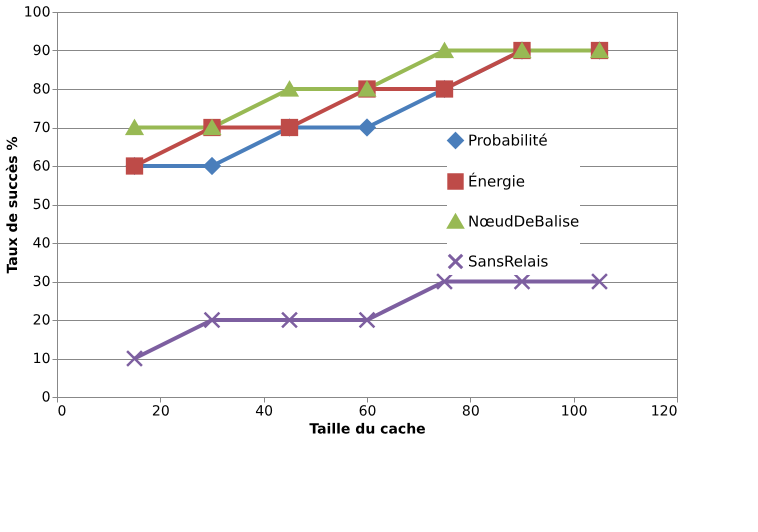 The height and width of the screenshot is (532, 758). I want to click on legend-label: NœudDeBalise, so click(524, 221).